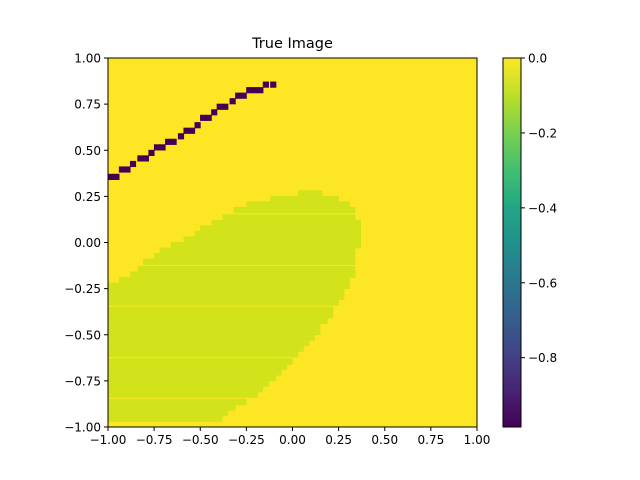  What do you see at coordinates (154, 440) in the screenshot?
I see `x-tick-label: −0.75` at bounding box center [154, 440].